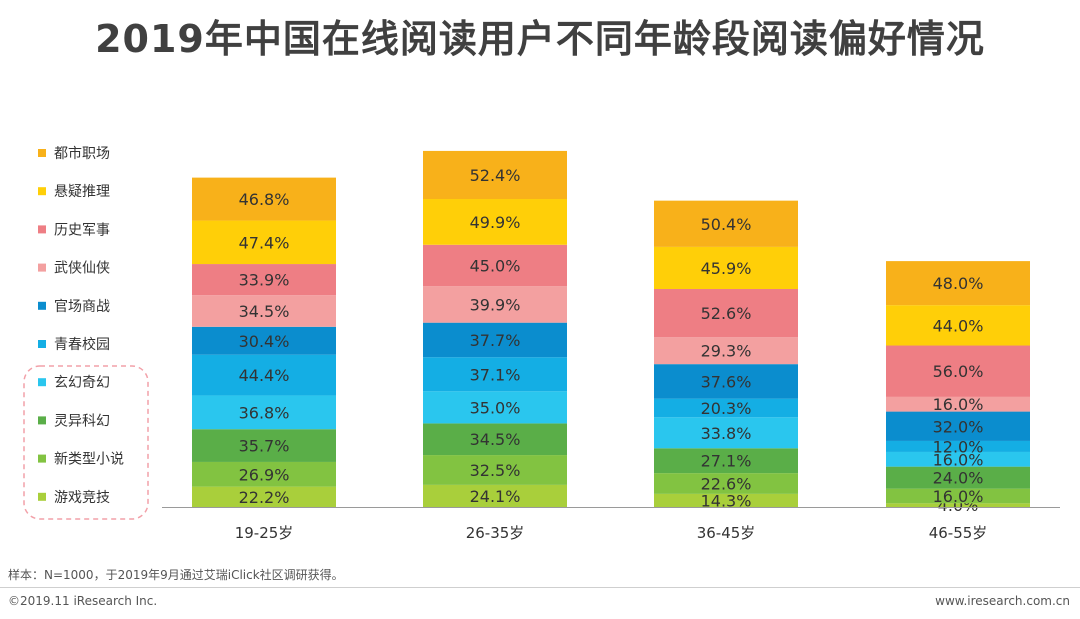 Image resolution: width=1080 pixels, height=619 pixels. What do you see at coordinates (82, 192) in the screenshot?
I see `legend-label: 悬疑推理` at bounding box center [82, 192].